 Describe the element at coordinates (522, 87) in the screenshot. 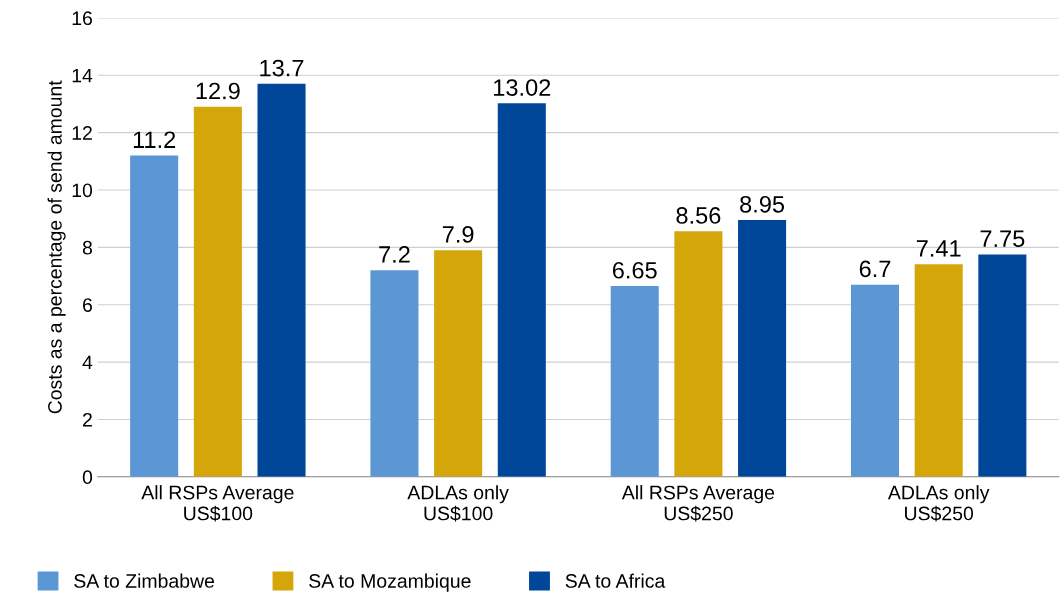

I see `data-label: 13.02` at that location.